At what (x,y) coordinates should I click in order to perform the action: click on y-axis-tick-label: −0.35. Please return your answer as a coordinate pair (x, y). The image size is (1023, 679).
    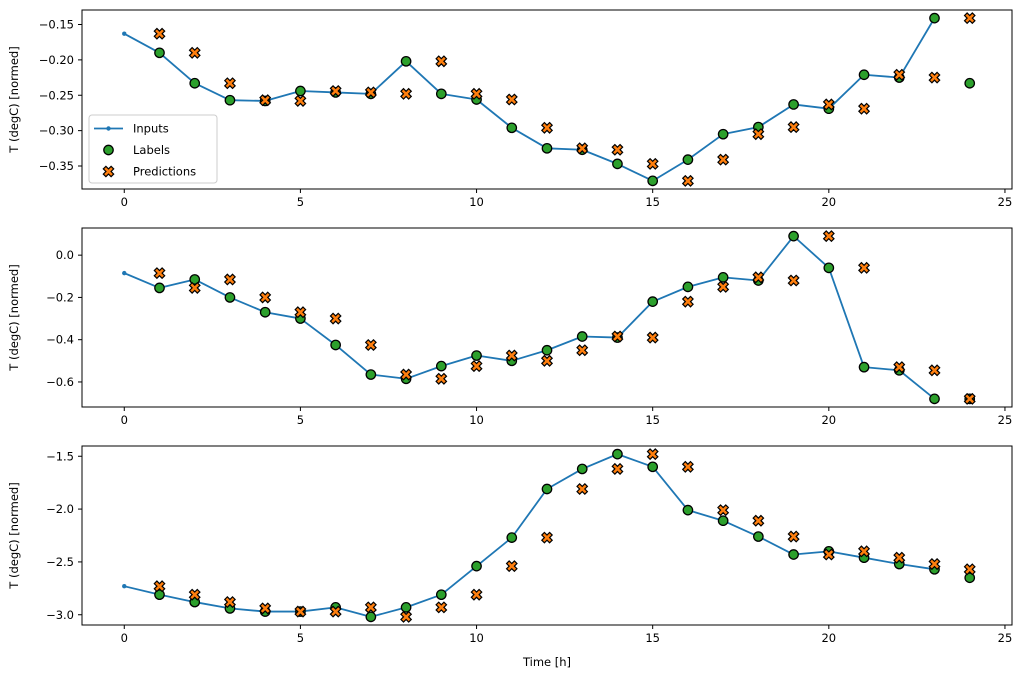
    Looking at the image, I should click on (56, 166).